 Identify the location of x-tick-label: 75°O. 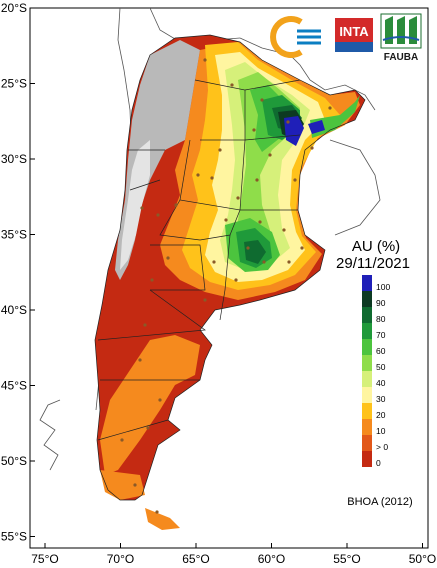
(44, 559).